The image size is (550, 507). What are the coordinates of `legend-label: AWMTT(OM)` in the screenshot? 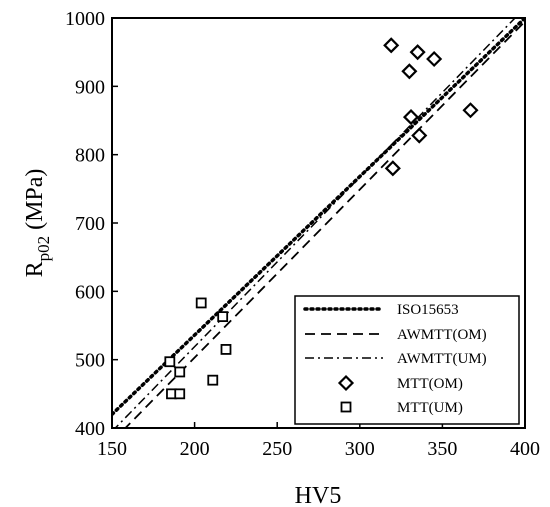 It's located at (442, 335).